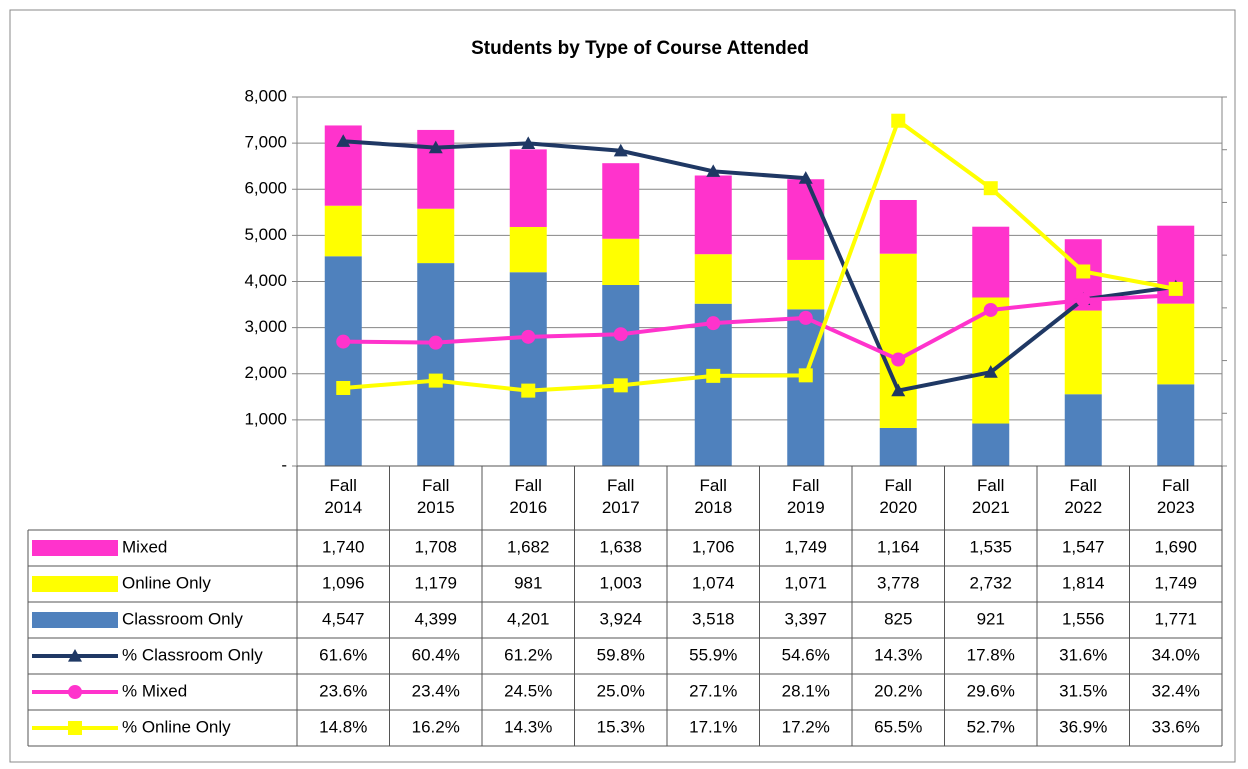 The width and height of the screenshot is (1248, 769). What do you see at coordinates (436, 690) in the screenshot?
I see `table-cell: 23.4%` at bounding box center [436, 690].